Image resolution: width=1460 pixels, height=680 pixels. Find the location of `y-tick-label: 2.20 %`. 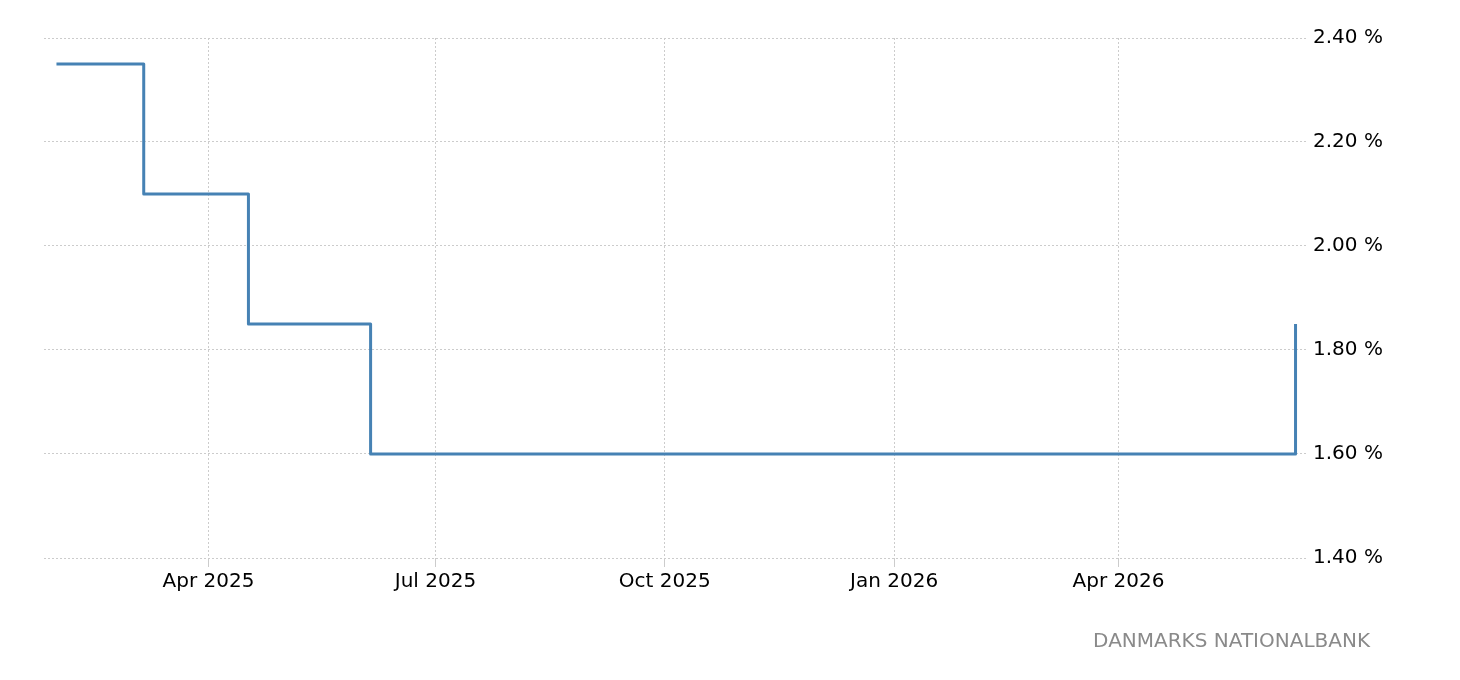

y-tick-label: 2.20 % is located at coordinates (1348, 140).